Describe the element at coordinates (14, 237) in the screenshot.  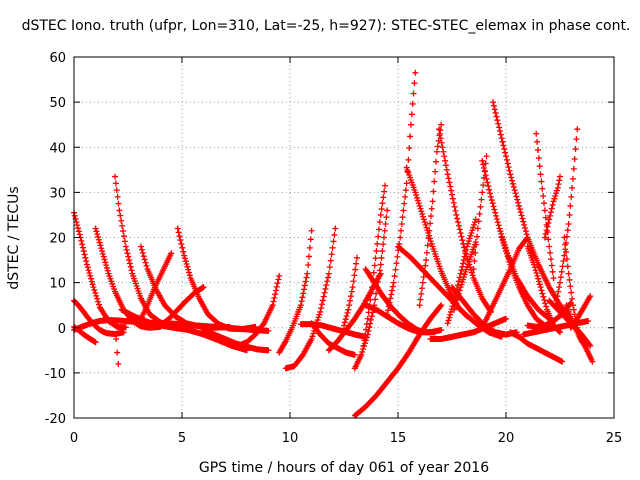
I see `y-axis-label: dSTEC / TECUs` at that location.